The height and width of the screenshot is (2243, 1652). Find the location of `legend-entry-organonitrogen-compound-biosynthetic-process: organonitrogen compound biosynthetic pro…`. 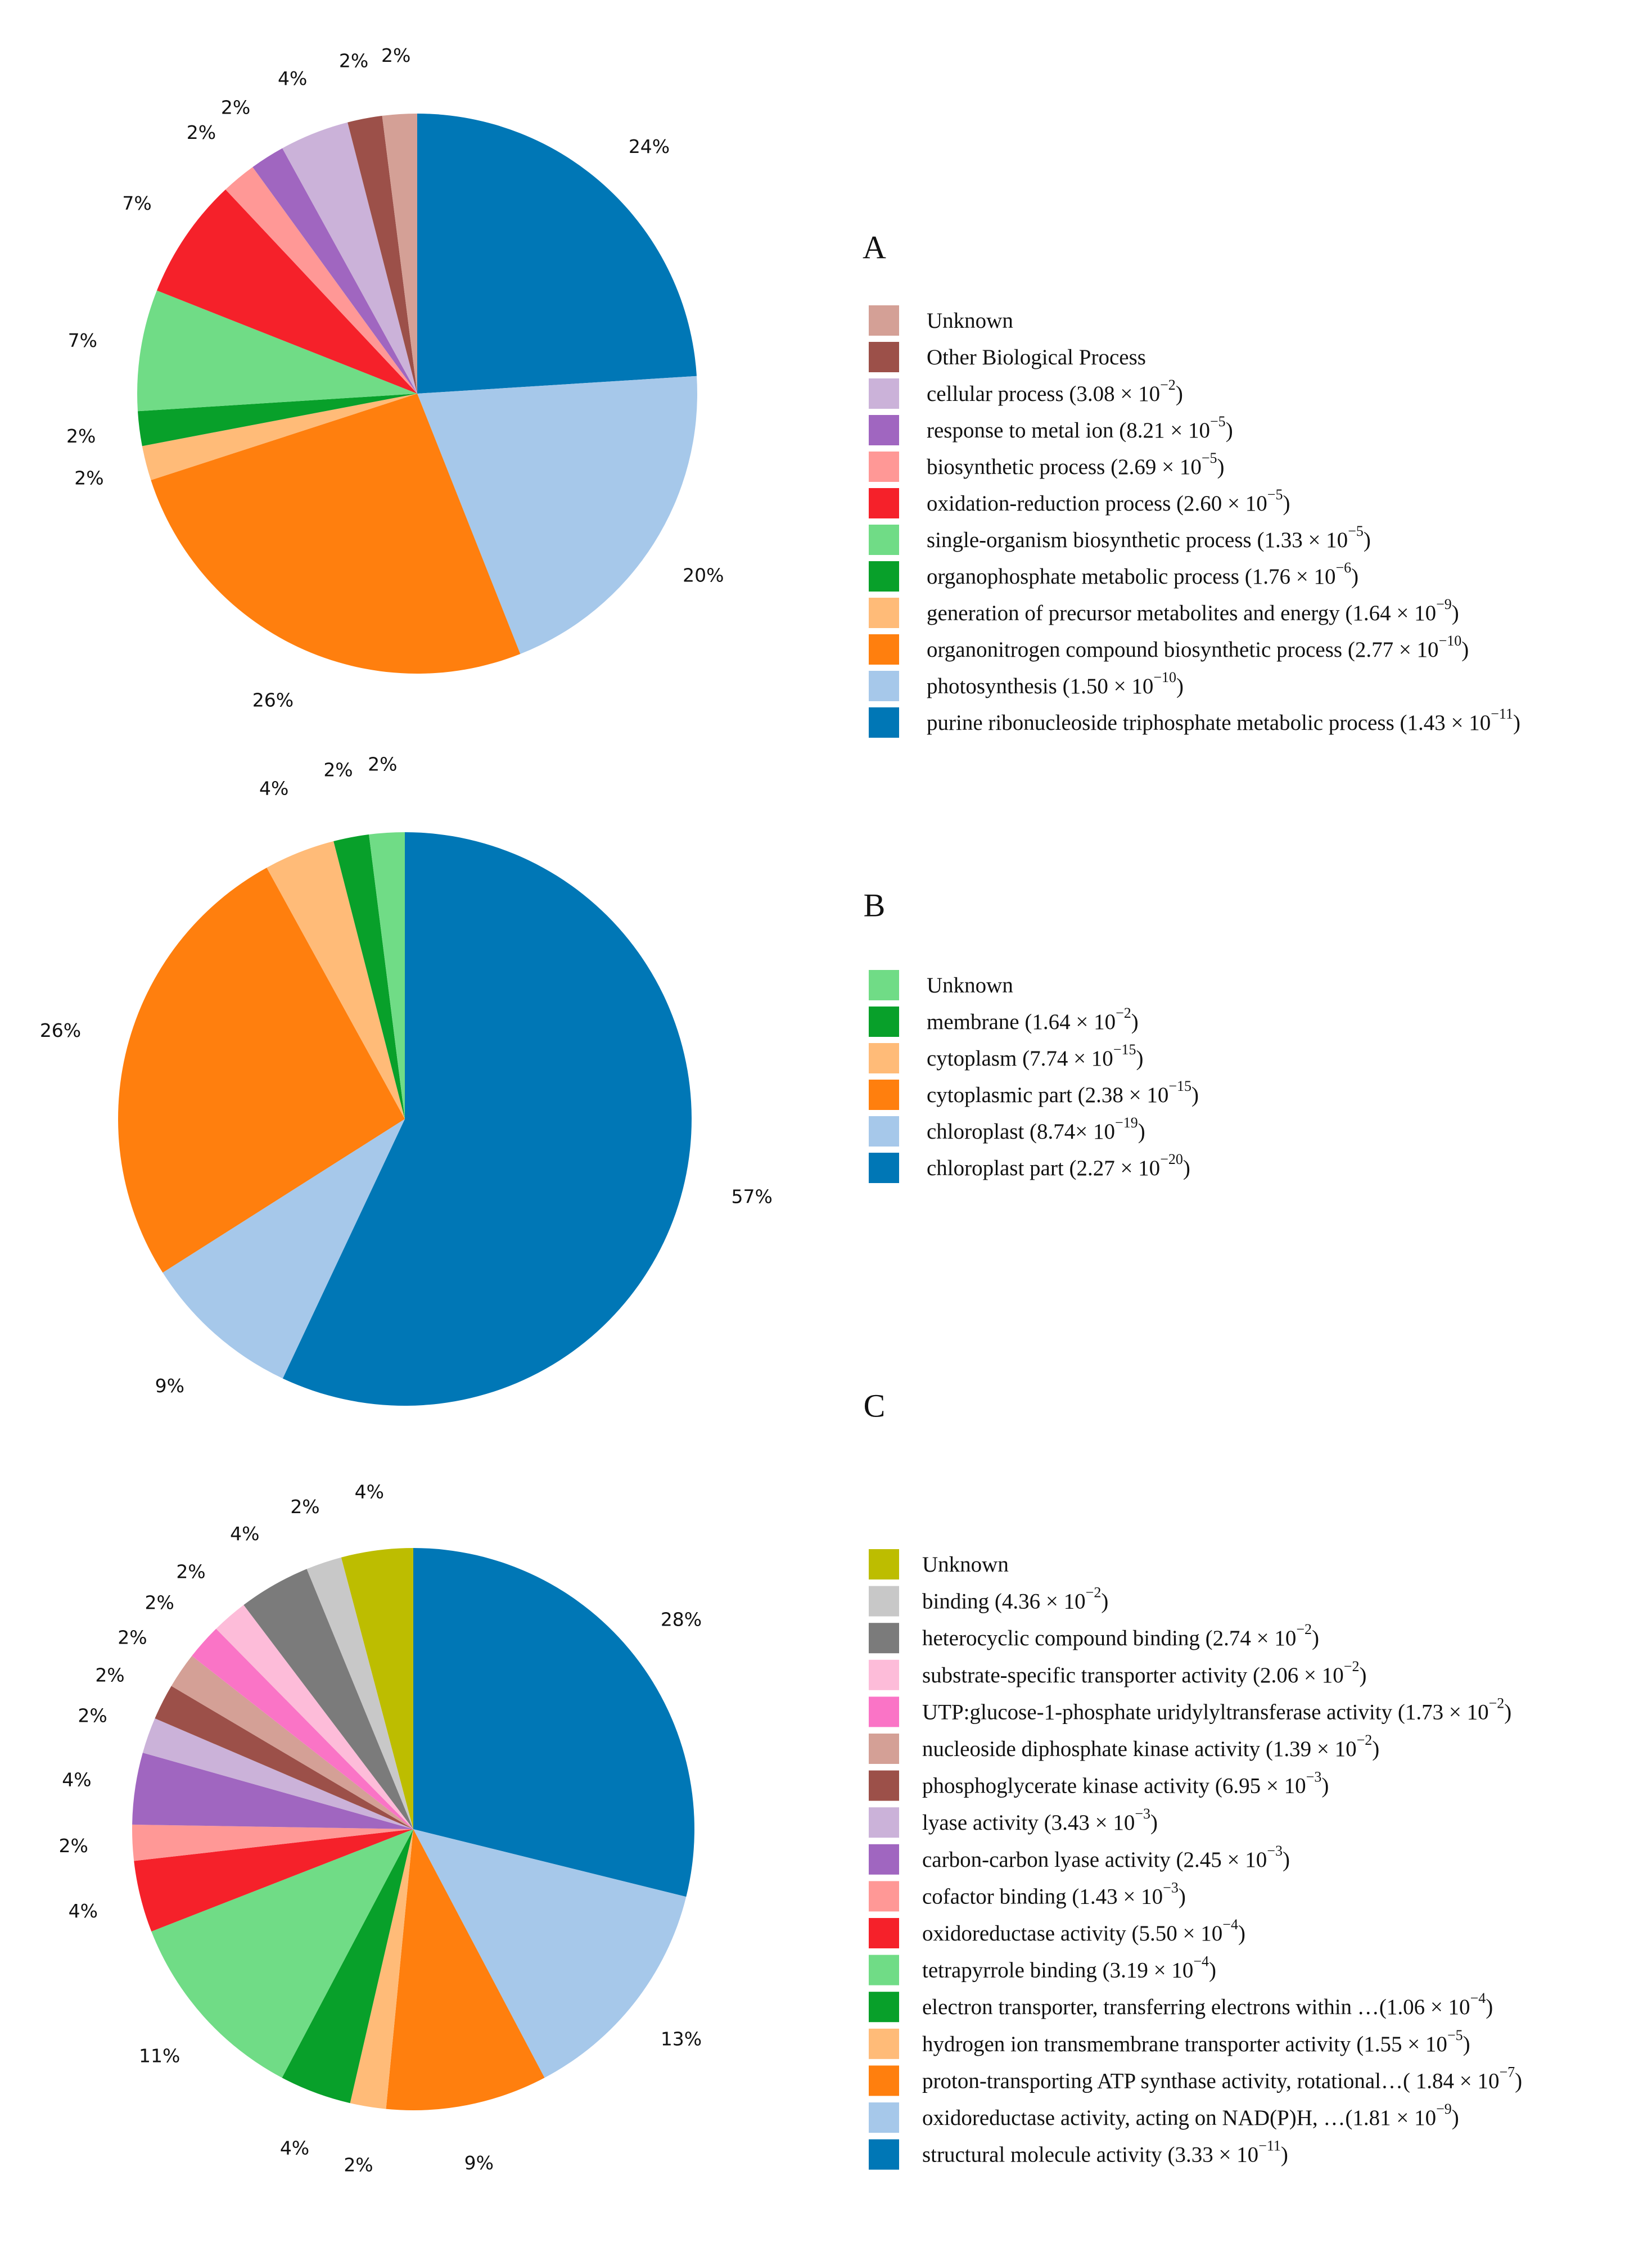

legend-entry-organonitrogen-compound-biosynthetic-process: organonitrogen compound biosynthetic pro… is located at coordinates (1198, 647).